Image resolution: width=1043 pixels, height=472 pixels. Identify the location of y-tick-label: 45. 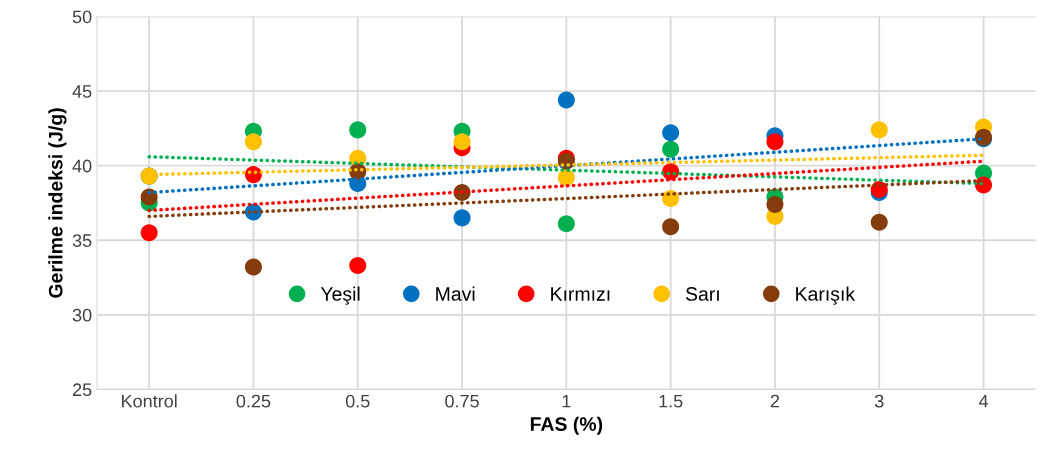
(82, 91).